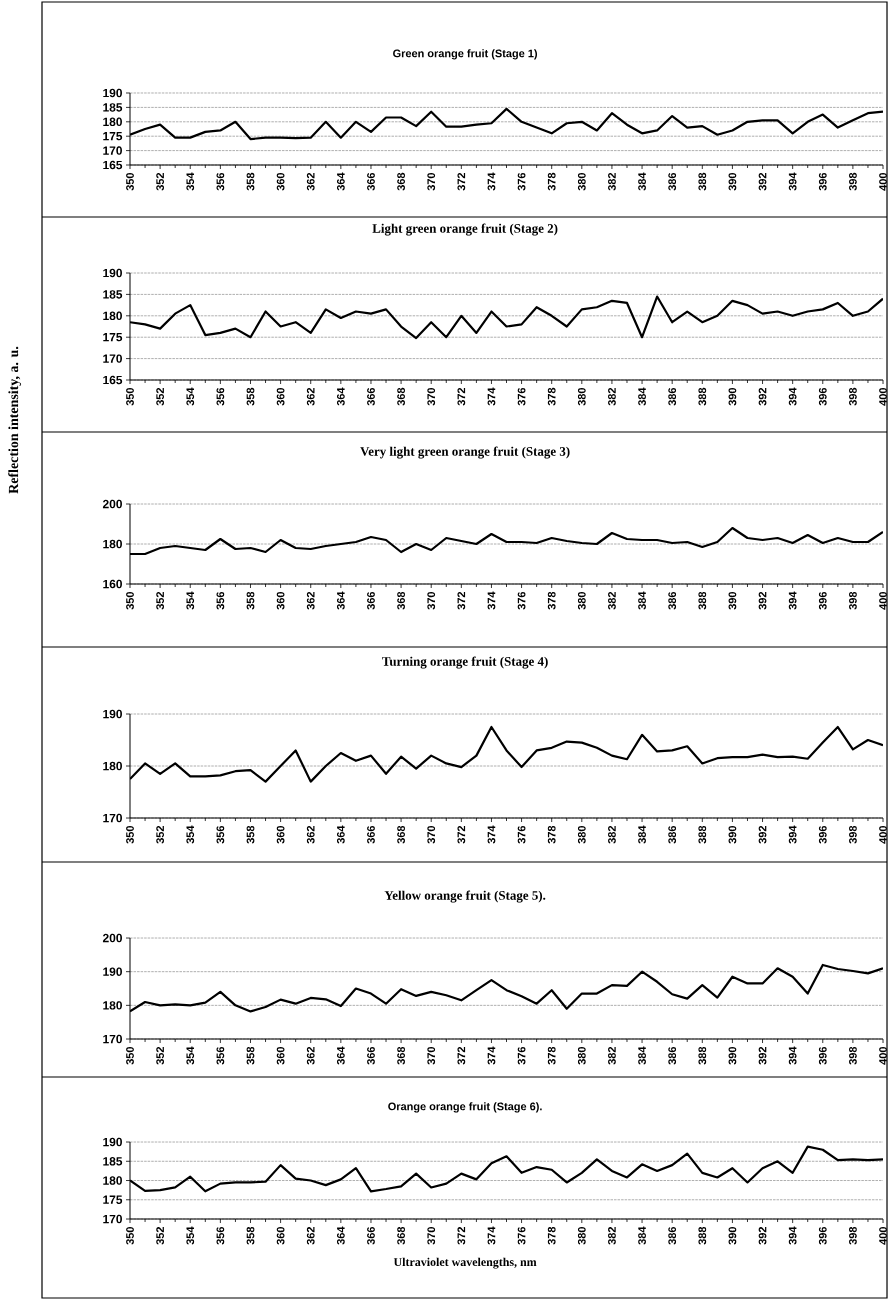  What do you see at coordinates (465, 54) in the screenshot?
I see `chart-title: Green orange fruit (Stage 1)` at bounding box center [465, 54].